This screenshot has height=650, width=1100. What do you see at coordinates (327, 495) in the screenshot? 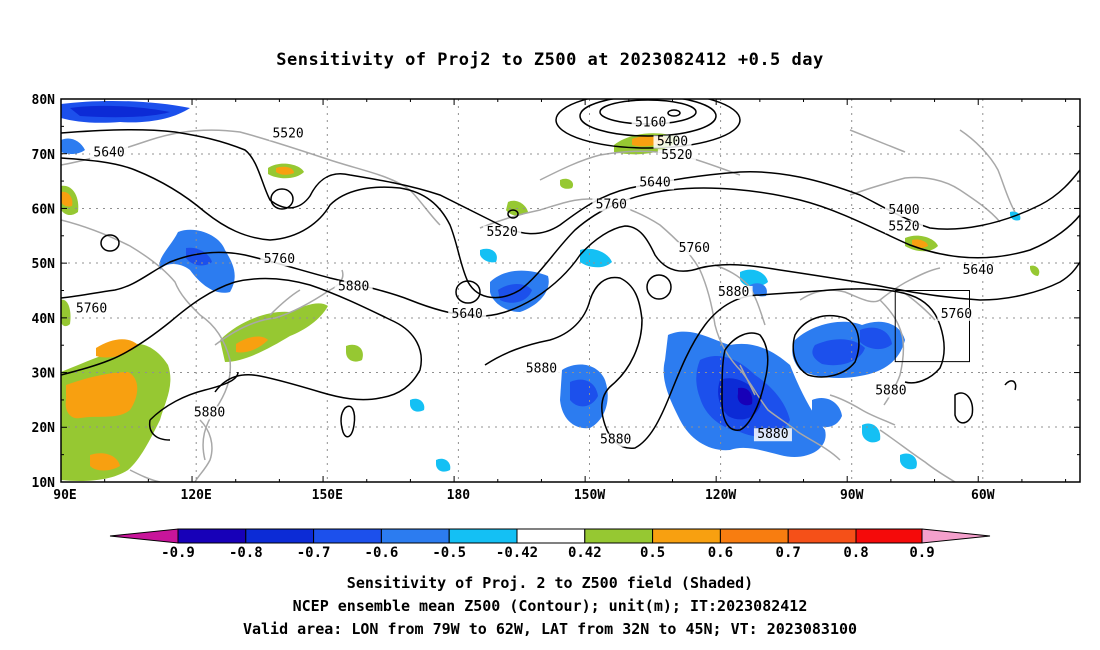
I see `lon-label: 150E` at bounding box center [327, 495].